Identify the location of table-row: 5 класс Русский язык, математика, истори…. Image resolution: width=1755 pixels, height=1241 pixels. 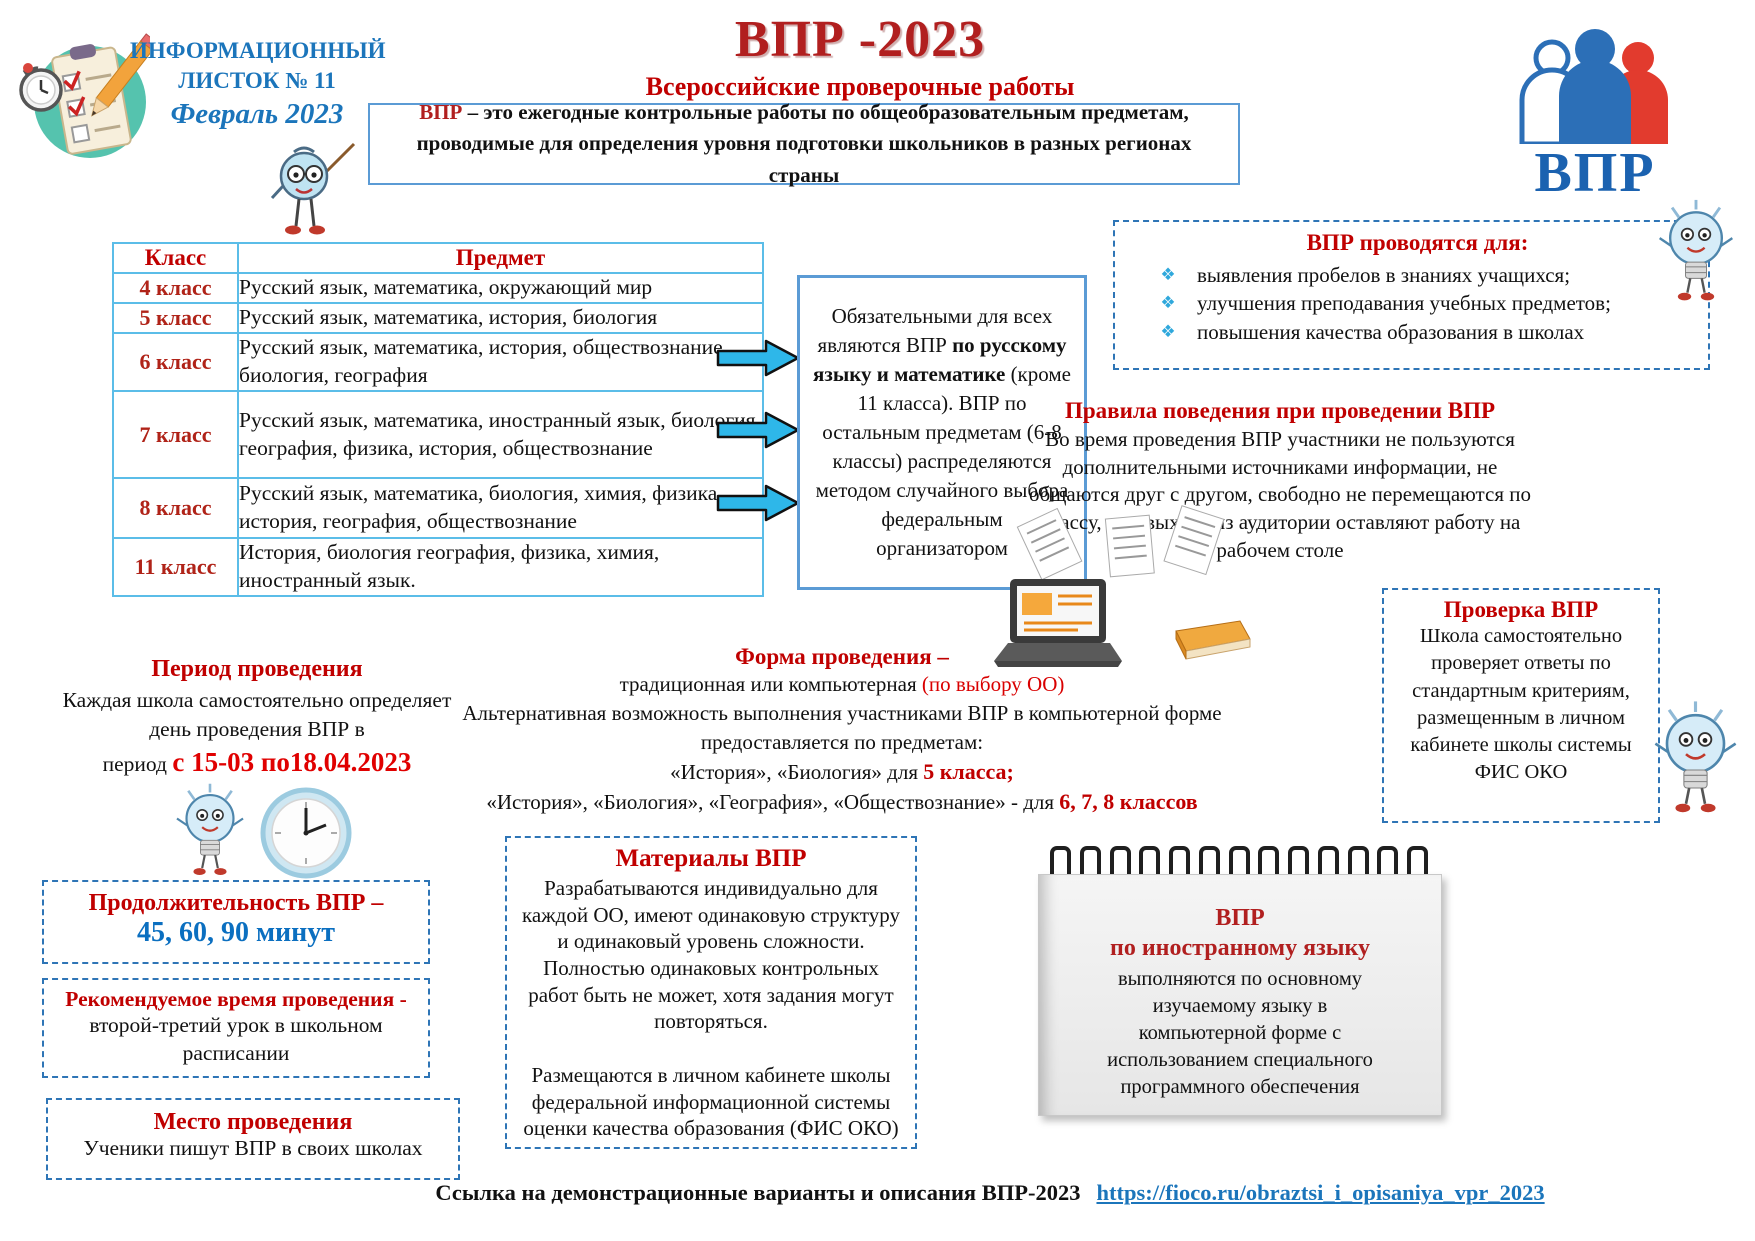
(438, 318).